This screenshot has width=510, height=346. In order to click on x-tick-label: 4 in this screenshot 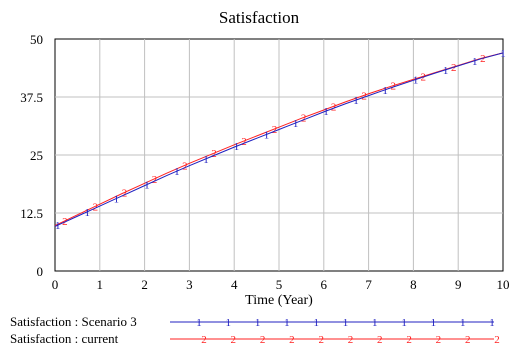, I will do `click(234, 284)`.